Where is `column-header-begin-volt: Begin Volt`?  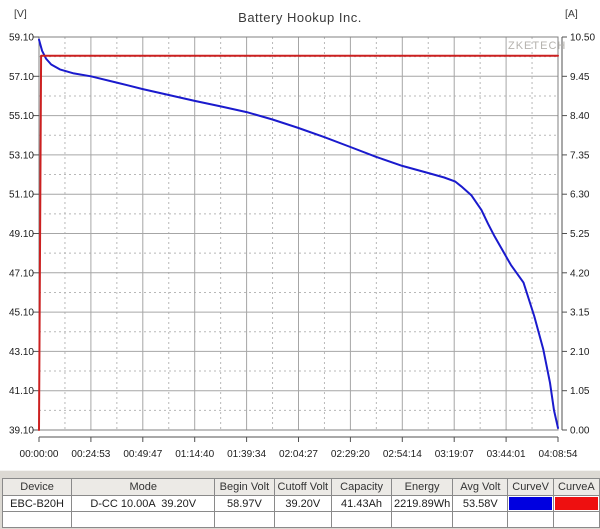 column-header-begin-volt: Begin Volt is located at coordinates (244, 487).